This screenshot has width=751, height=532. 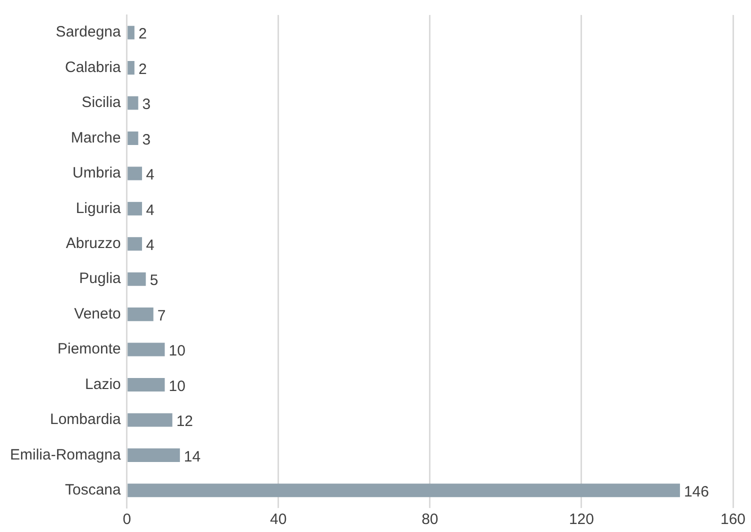 I want to click on y-tick-label: Lombardia, so click(x=86, y=419).